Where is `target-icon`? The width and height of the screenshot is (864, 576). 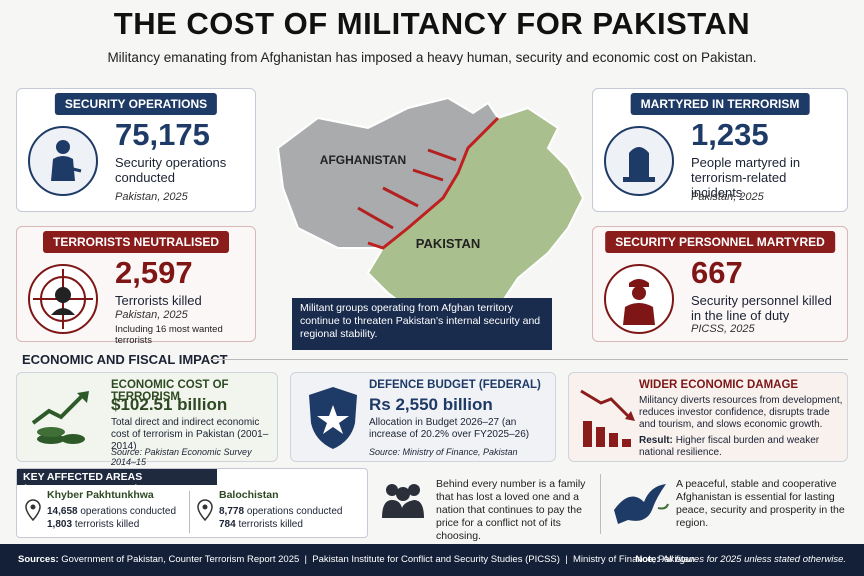 target-icon is located at coordinates (63, 299).